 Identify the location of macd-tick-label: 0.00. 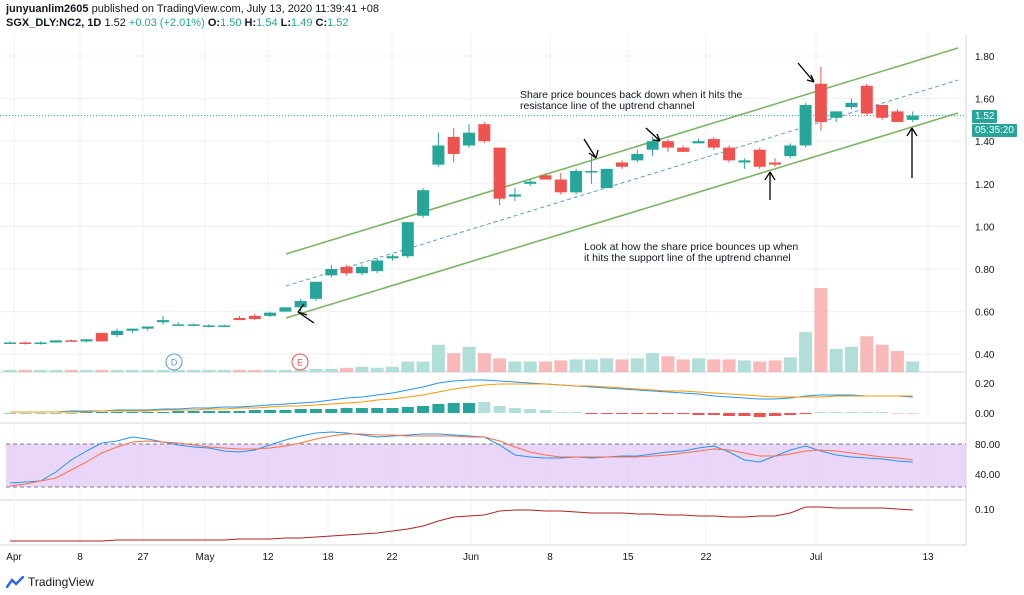
(985, 414).